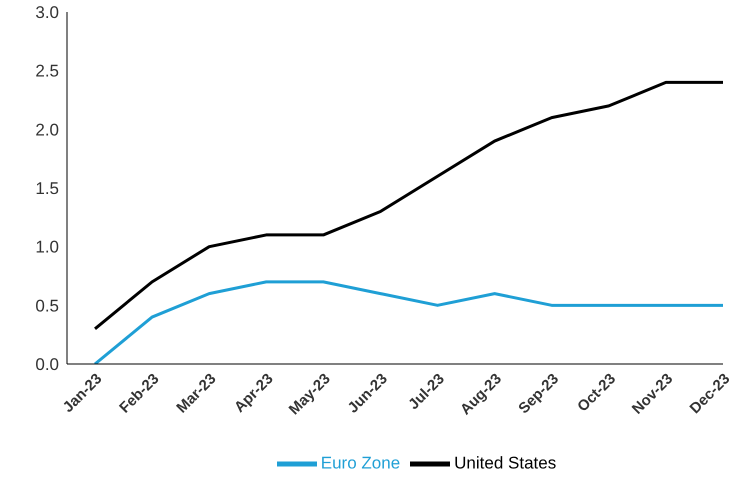  Describe the element at coordinates (47, 364) in the screenshot. I see `y-tick-label: 0.0` at that location.